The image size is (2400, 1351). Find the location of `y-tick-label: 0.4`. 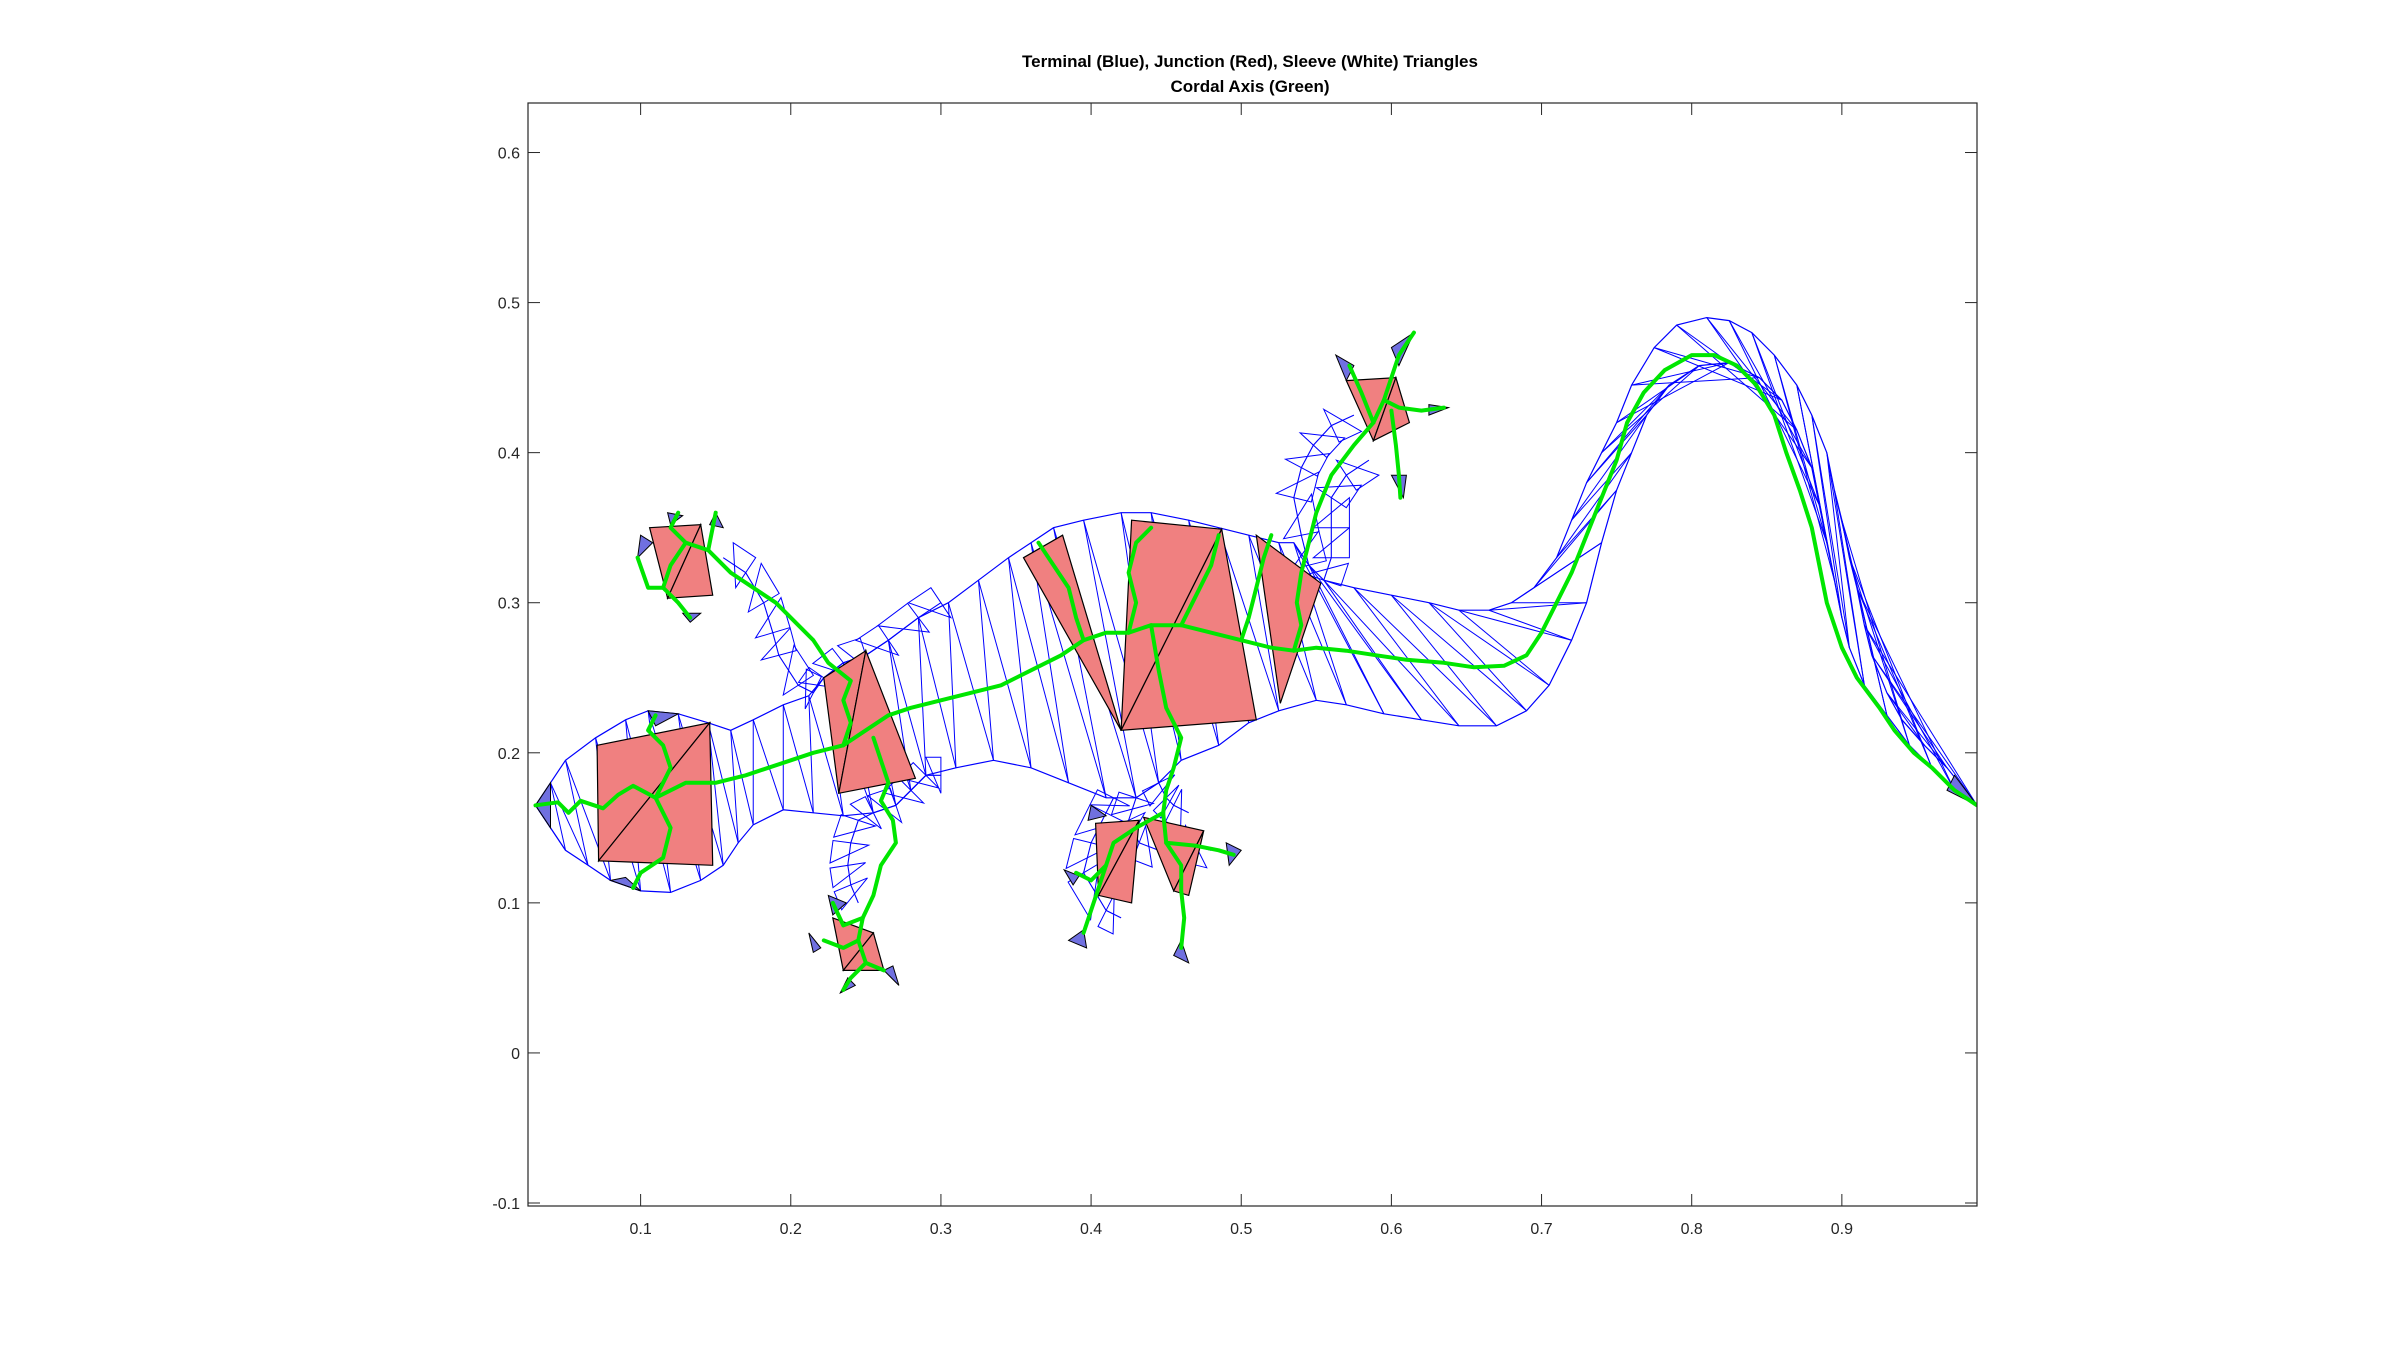

y-tick-label: 0.4 is located at coordinates (509, 454).